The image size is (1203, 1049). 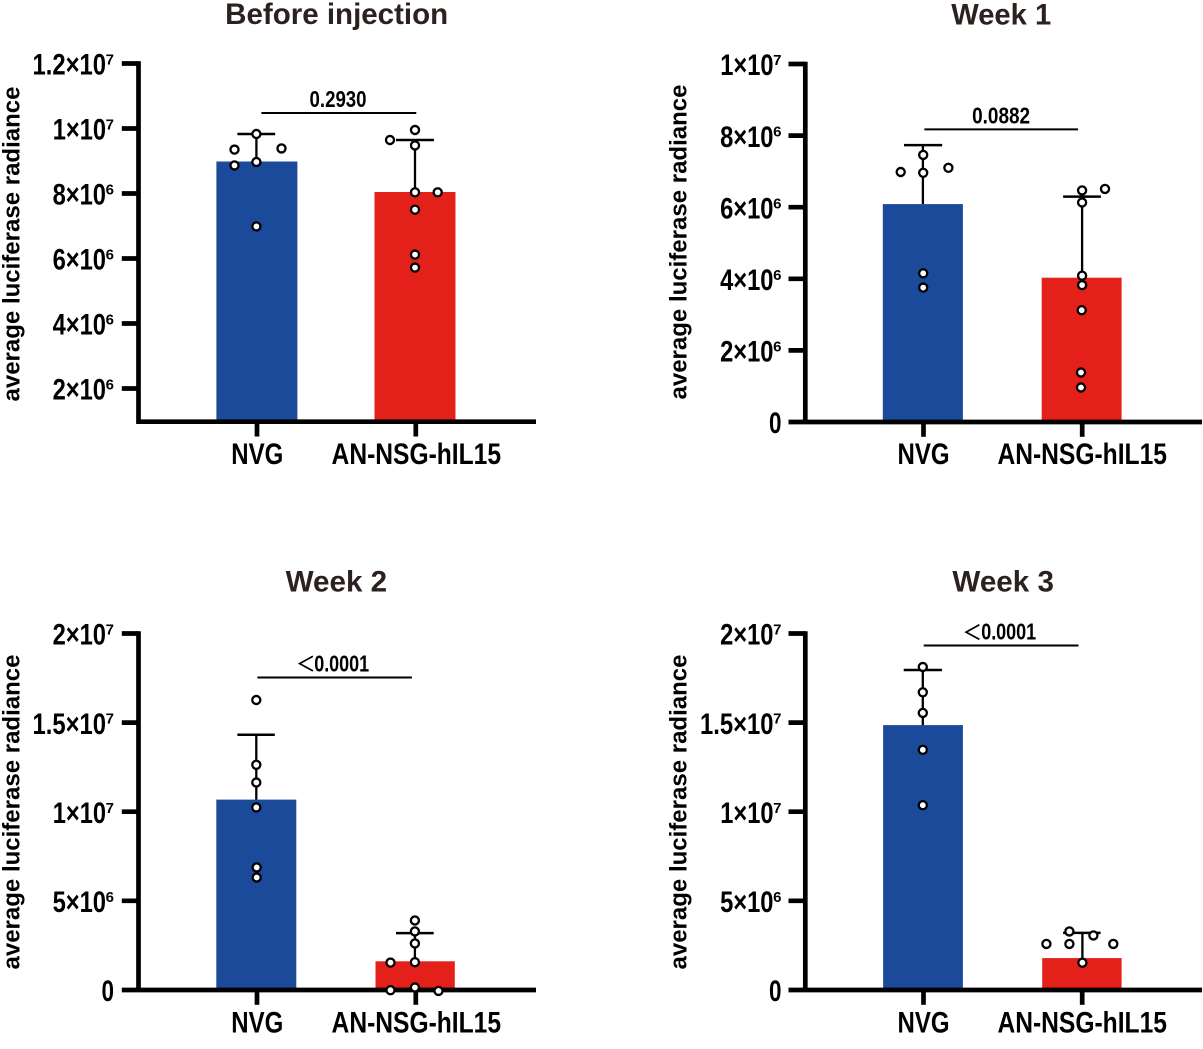 What do you see at coordinates (336, 15) in the screenshot?
I see `svg-text: Before injection` at bounding box center [336, 15].